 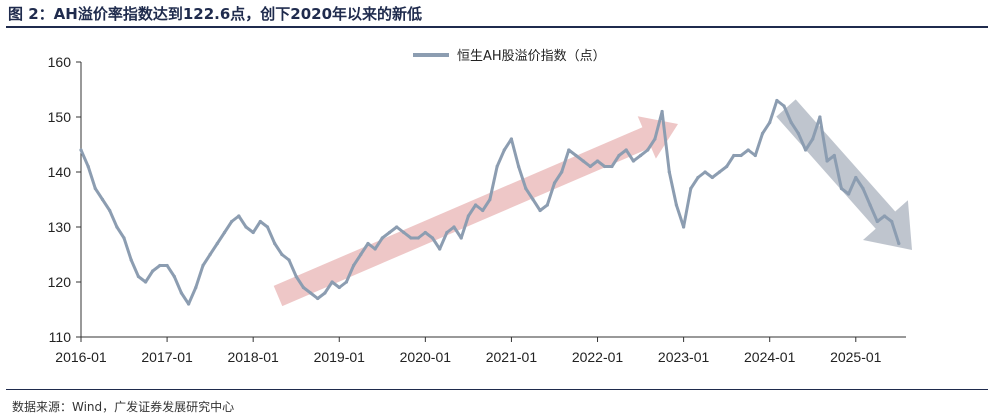 What do you see at coordinates (497, 389) in the screenshot?
I see `source-rule` at bounding box center [497, 389].